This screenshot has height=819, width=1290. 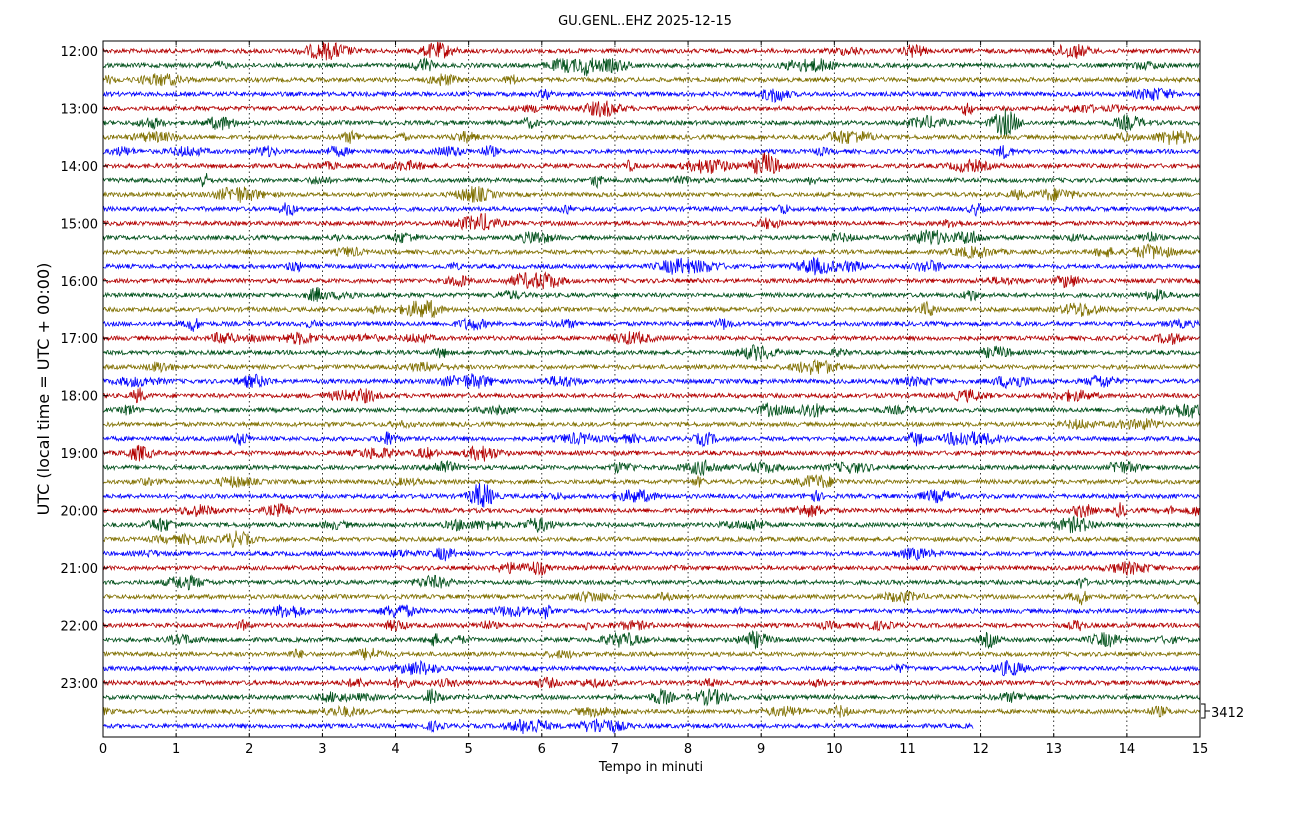 I want to click on x-tick-label: 12, so click(x=980, y=749).